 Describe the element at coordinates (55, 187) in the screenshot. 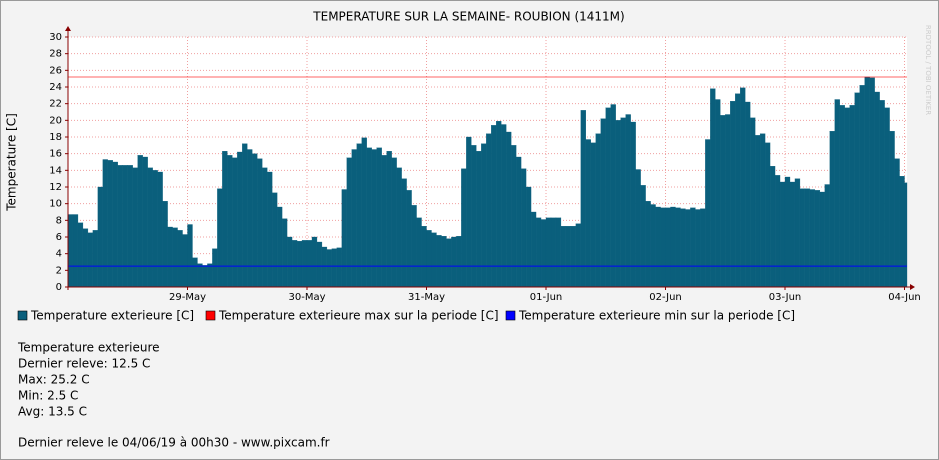

I see `y-tick-label: 12` at that location.